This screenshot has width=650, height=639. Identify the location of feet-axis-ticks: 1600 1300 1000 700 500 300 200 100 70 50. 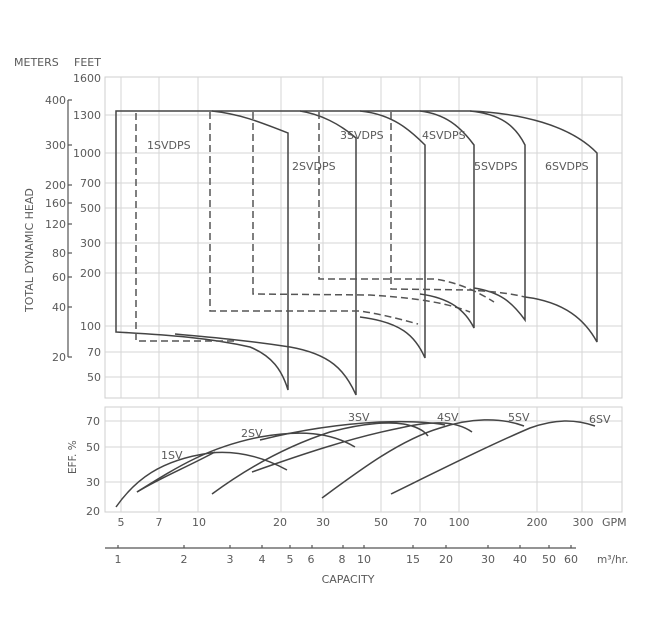
(87, 228).